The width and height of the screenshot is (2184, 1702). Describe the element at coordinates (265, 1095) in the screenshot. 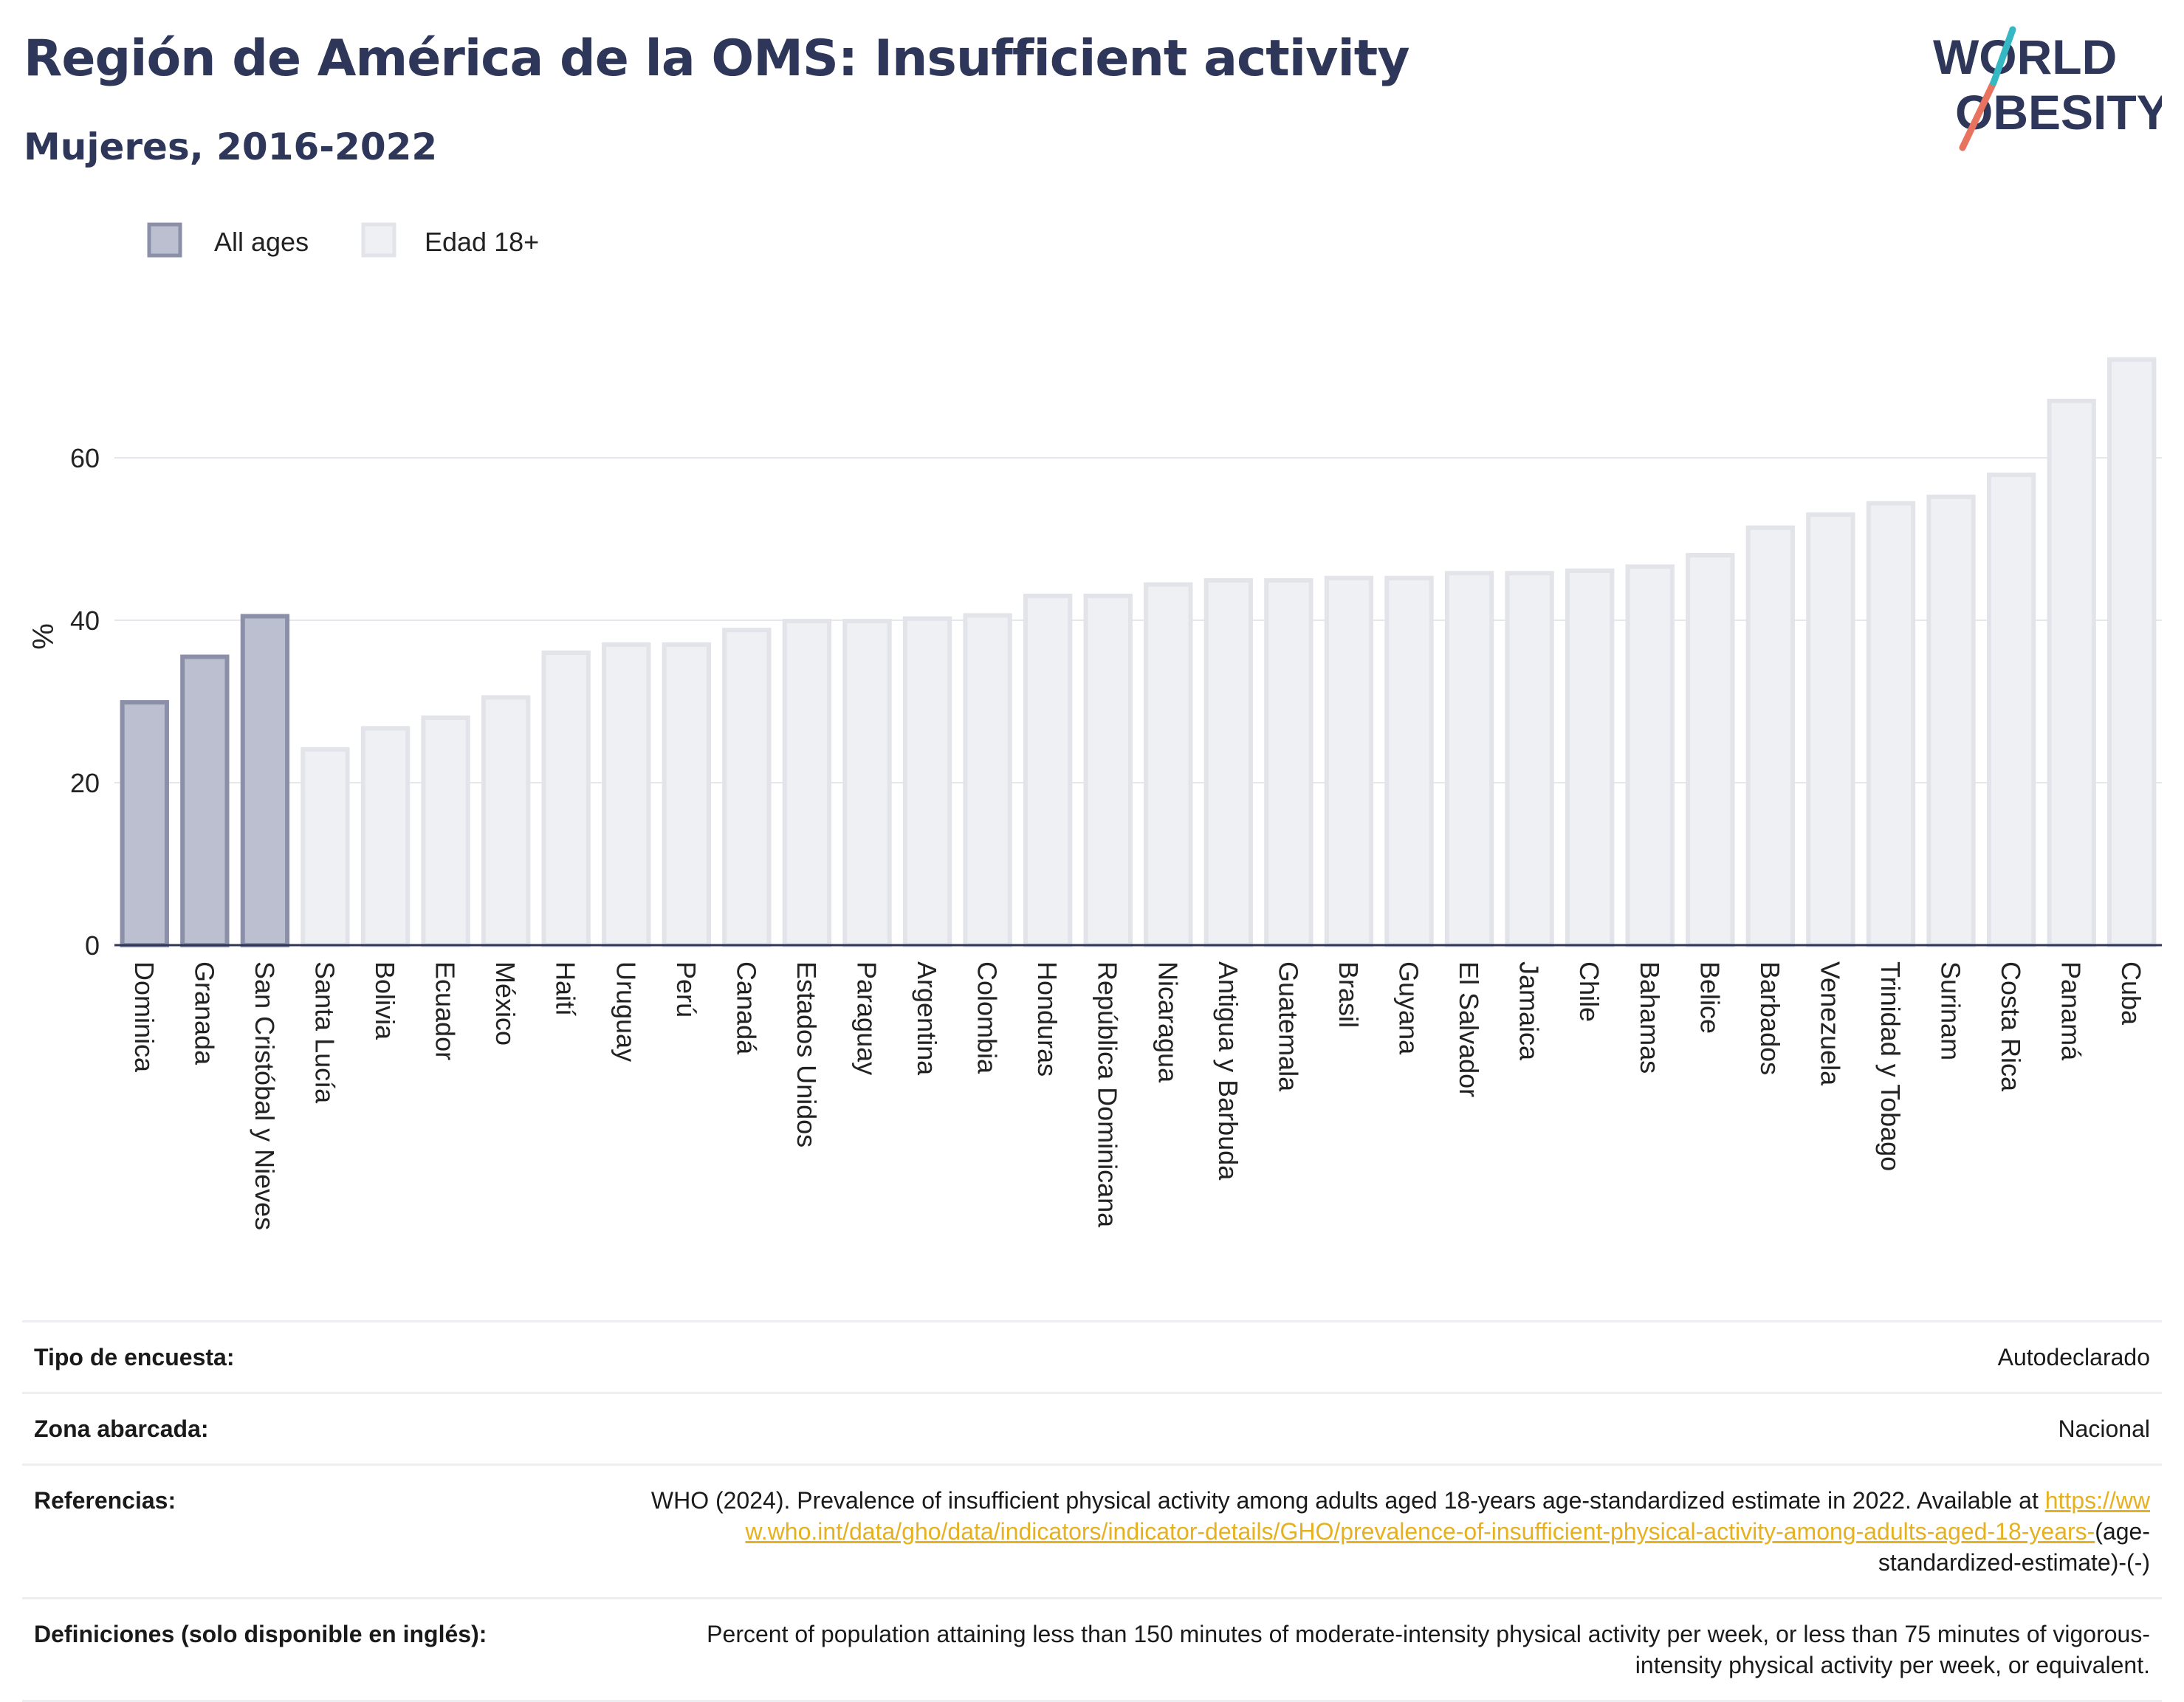

I see `x-tick-label: San Cristóbal y Nieves` at that location.